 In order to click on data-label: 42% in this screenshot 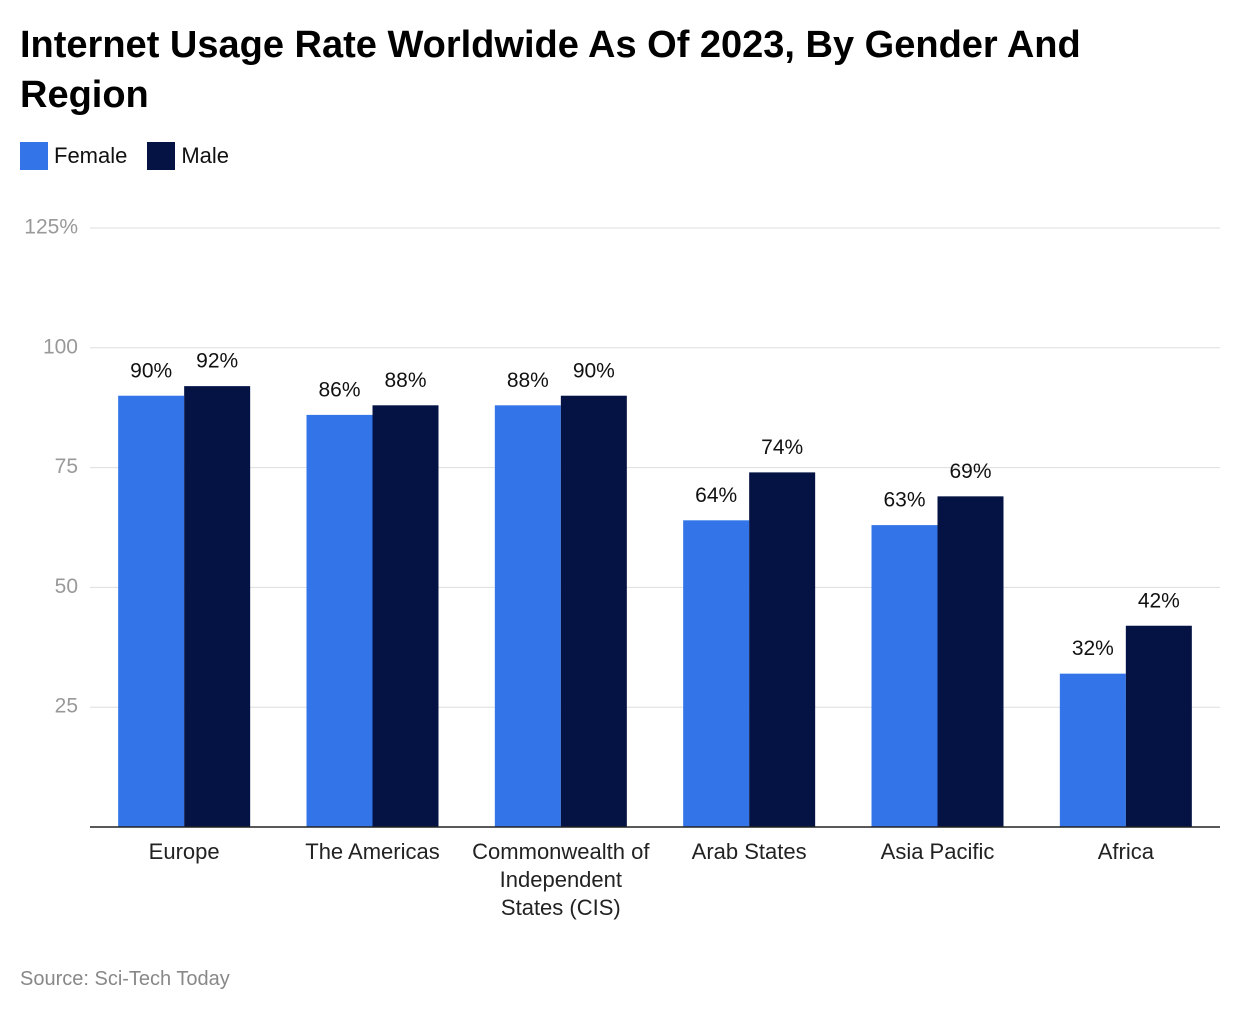, I will do `click(1159, 600)`.